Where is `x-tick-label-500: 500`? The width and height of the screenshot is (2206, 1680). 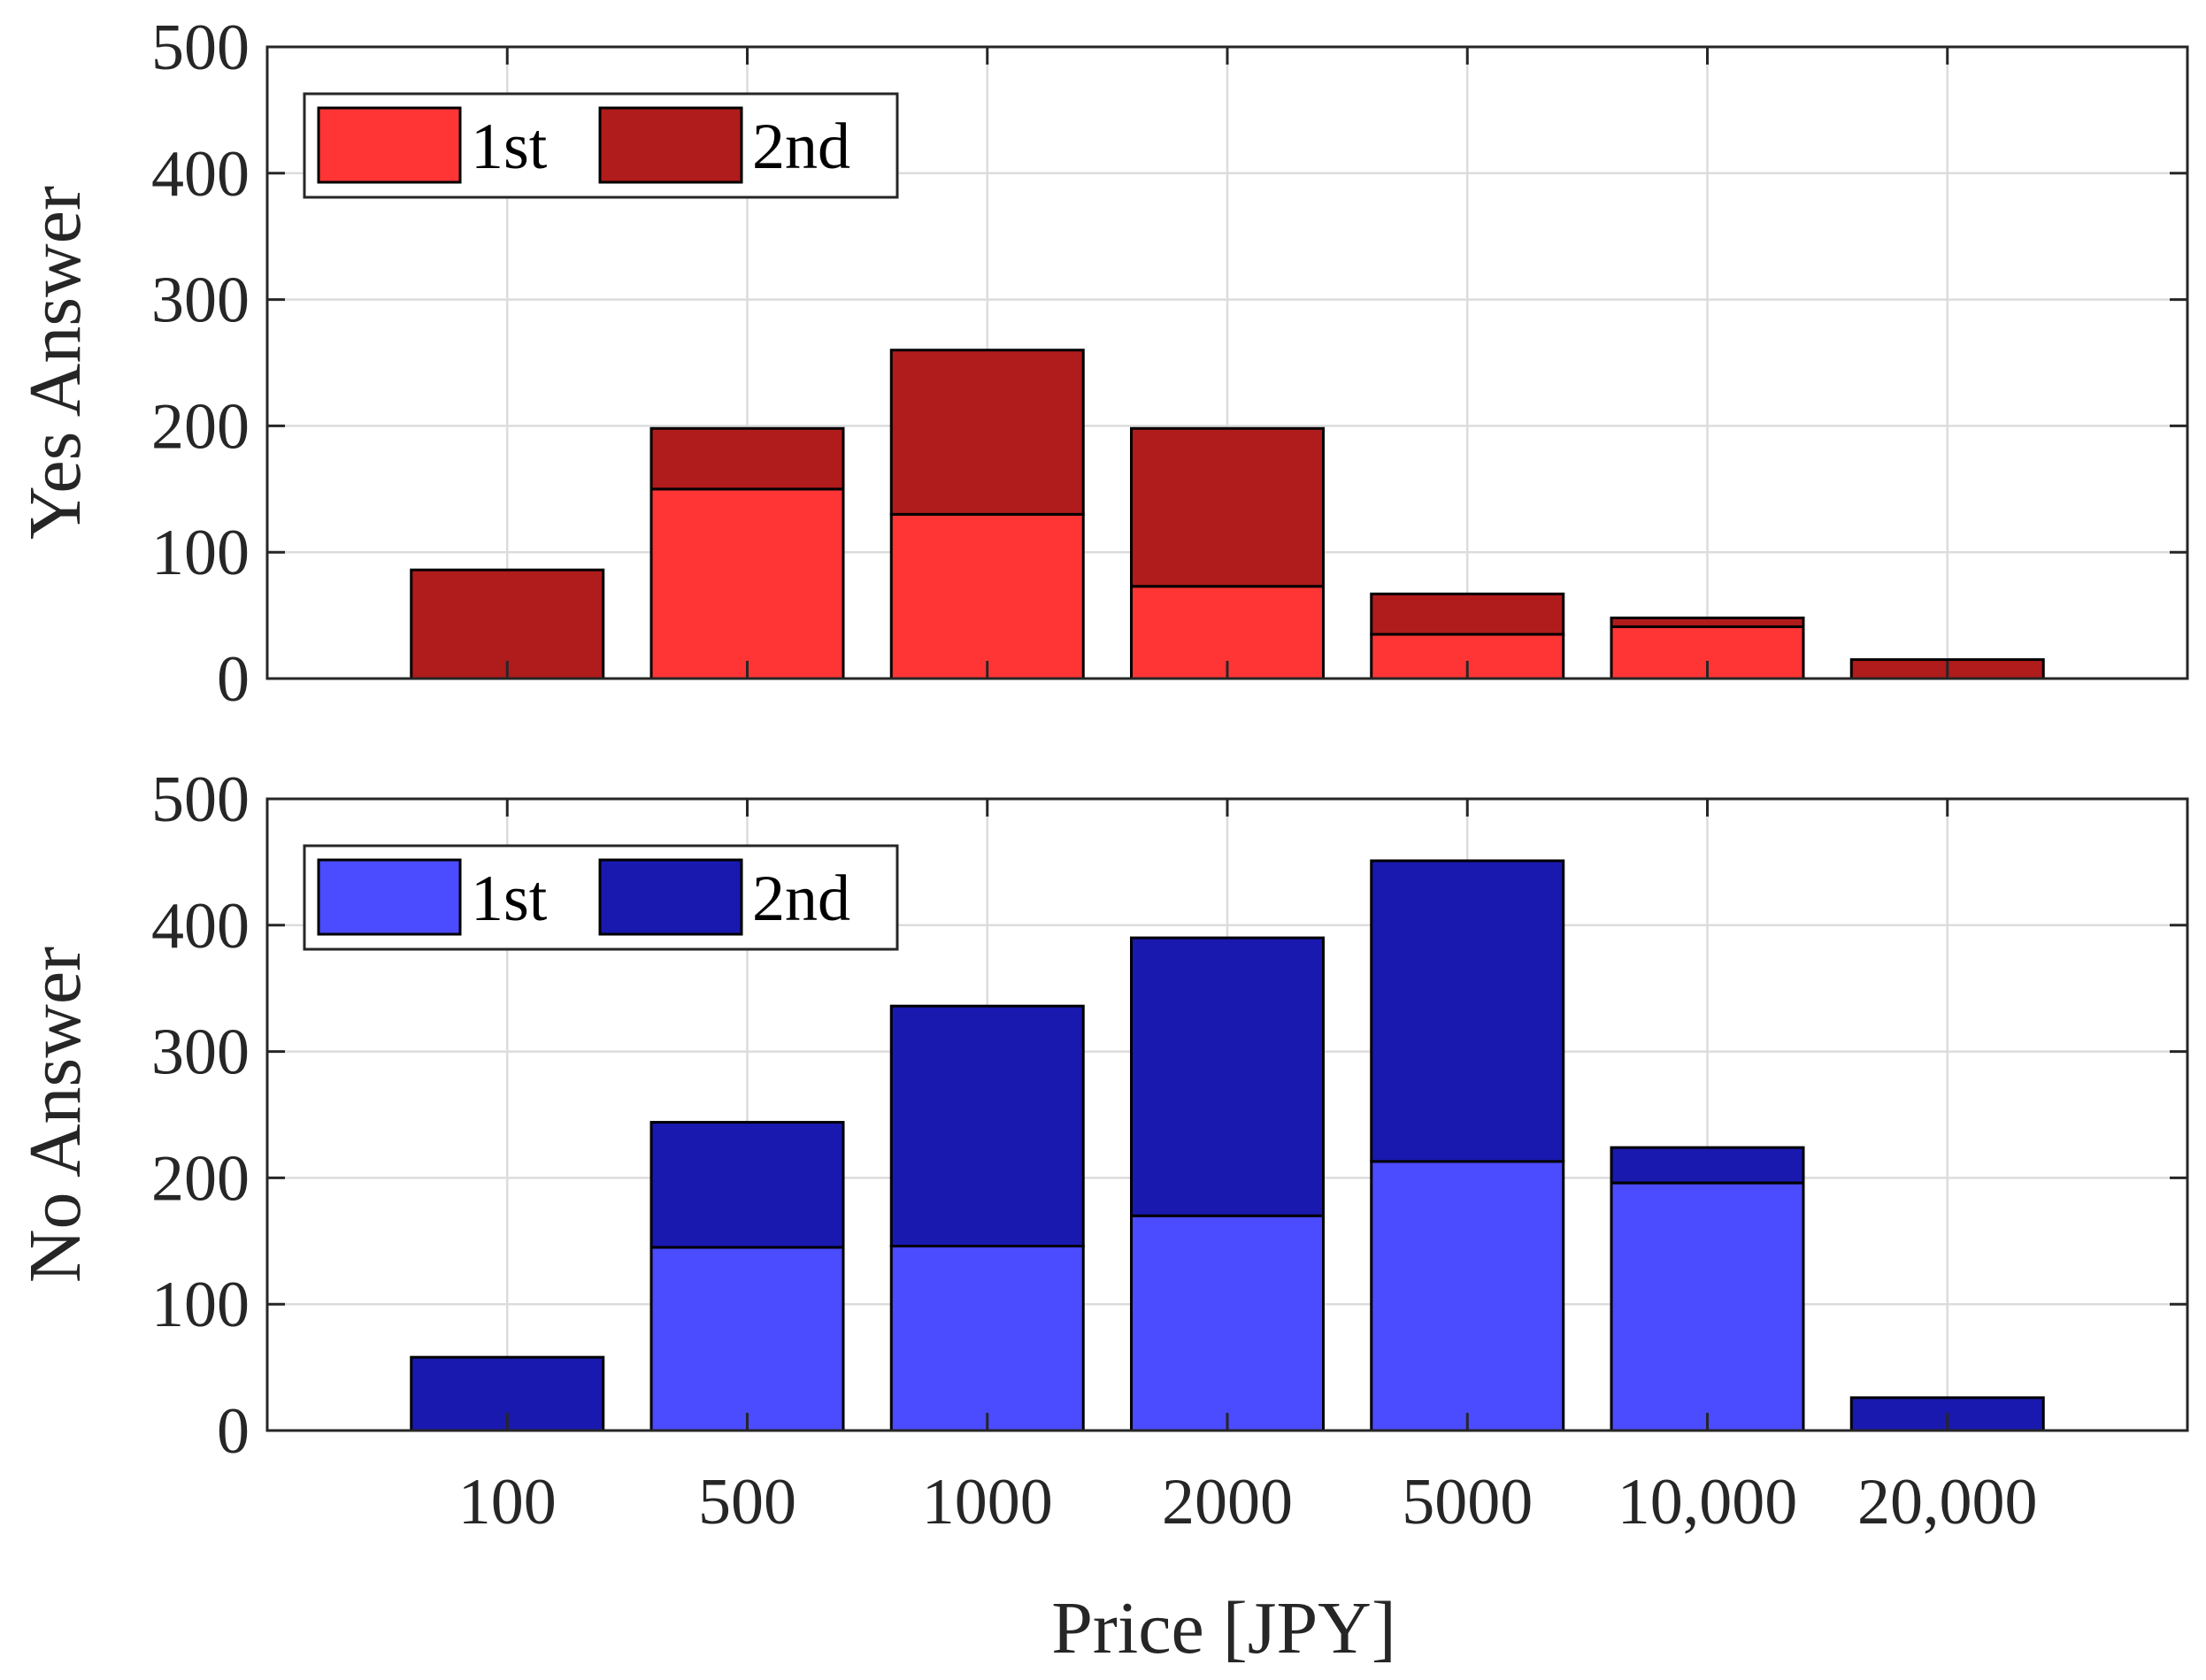
x-tick-label-500: 500 is located at coordinates (747, 1502).